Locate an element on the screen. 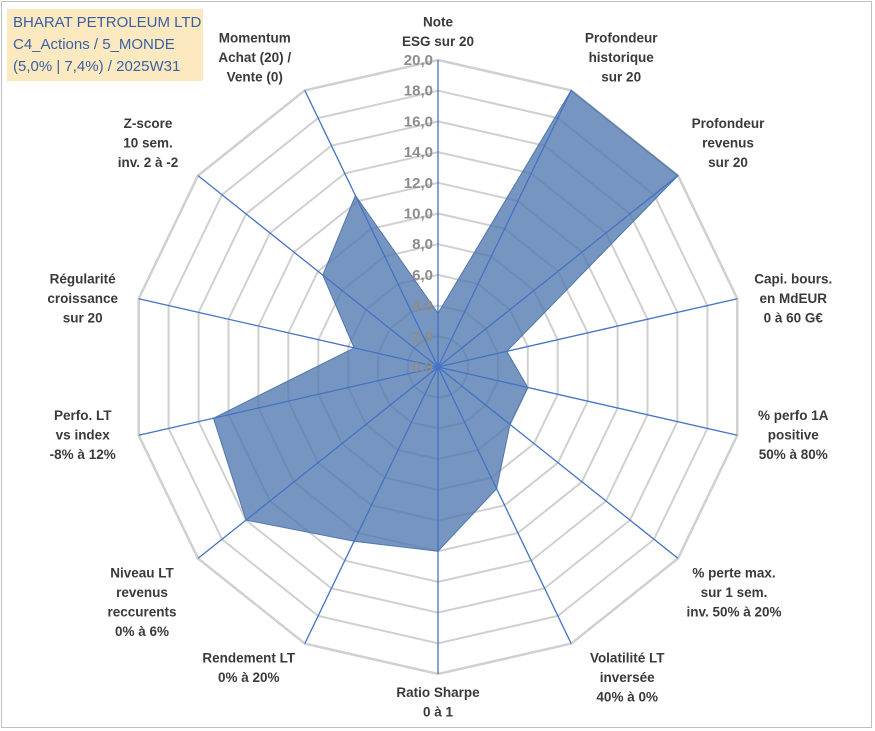 Image resolution: width=875 pixels, height=731 pixels. tick-label: 4,0 is located at coordinates (422, 306).